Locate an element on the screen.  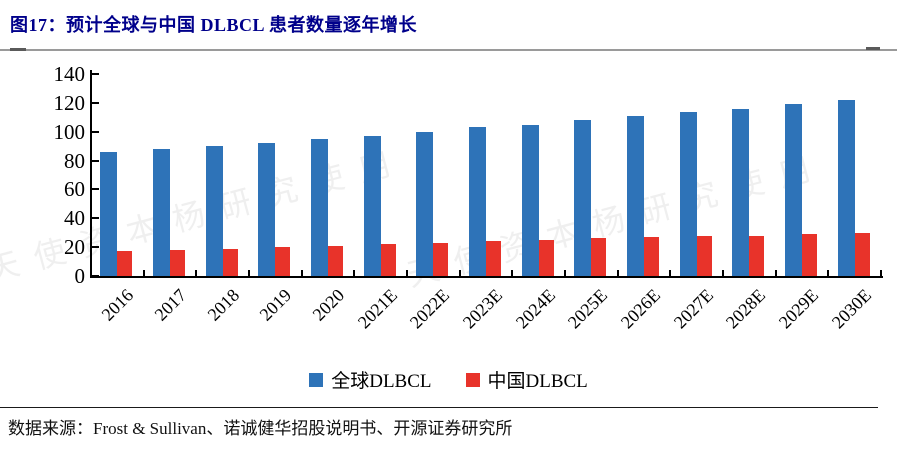
bar-global-2021E is located at coordinates (372, 206).